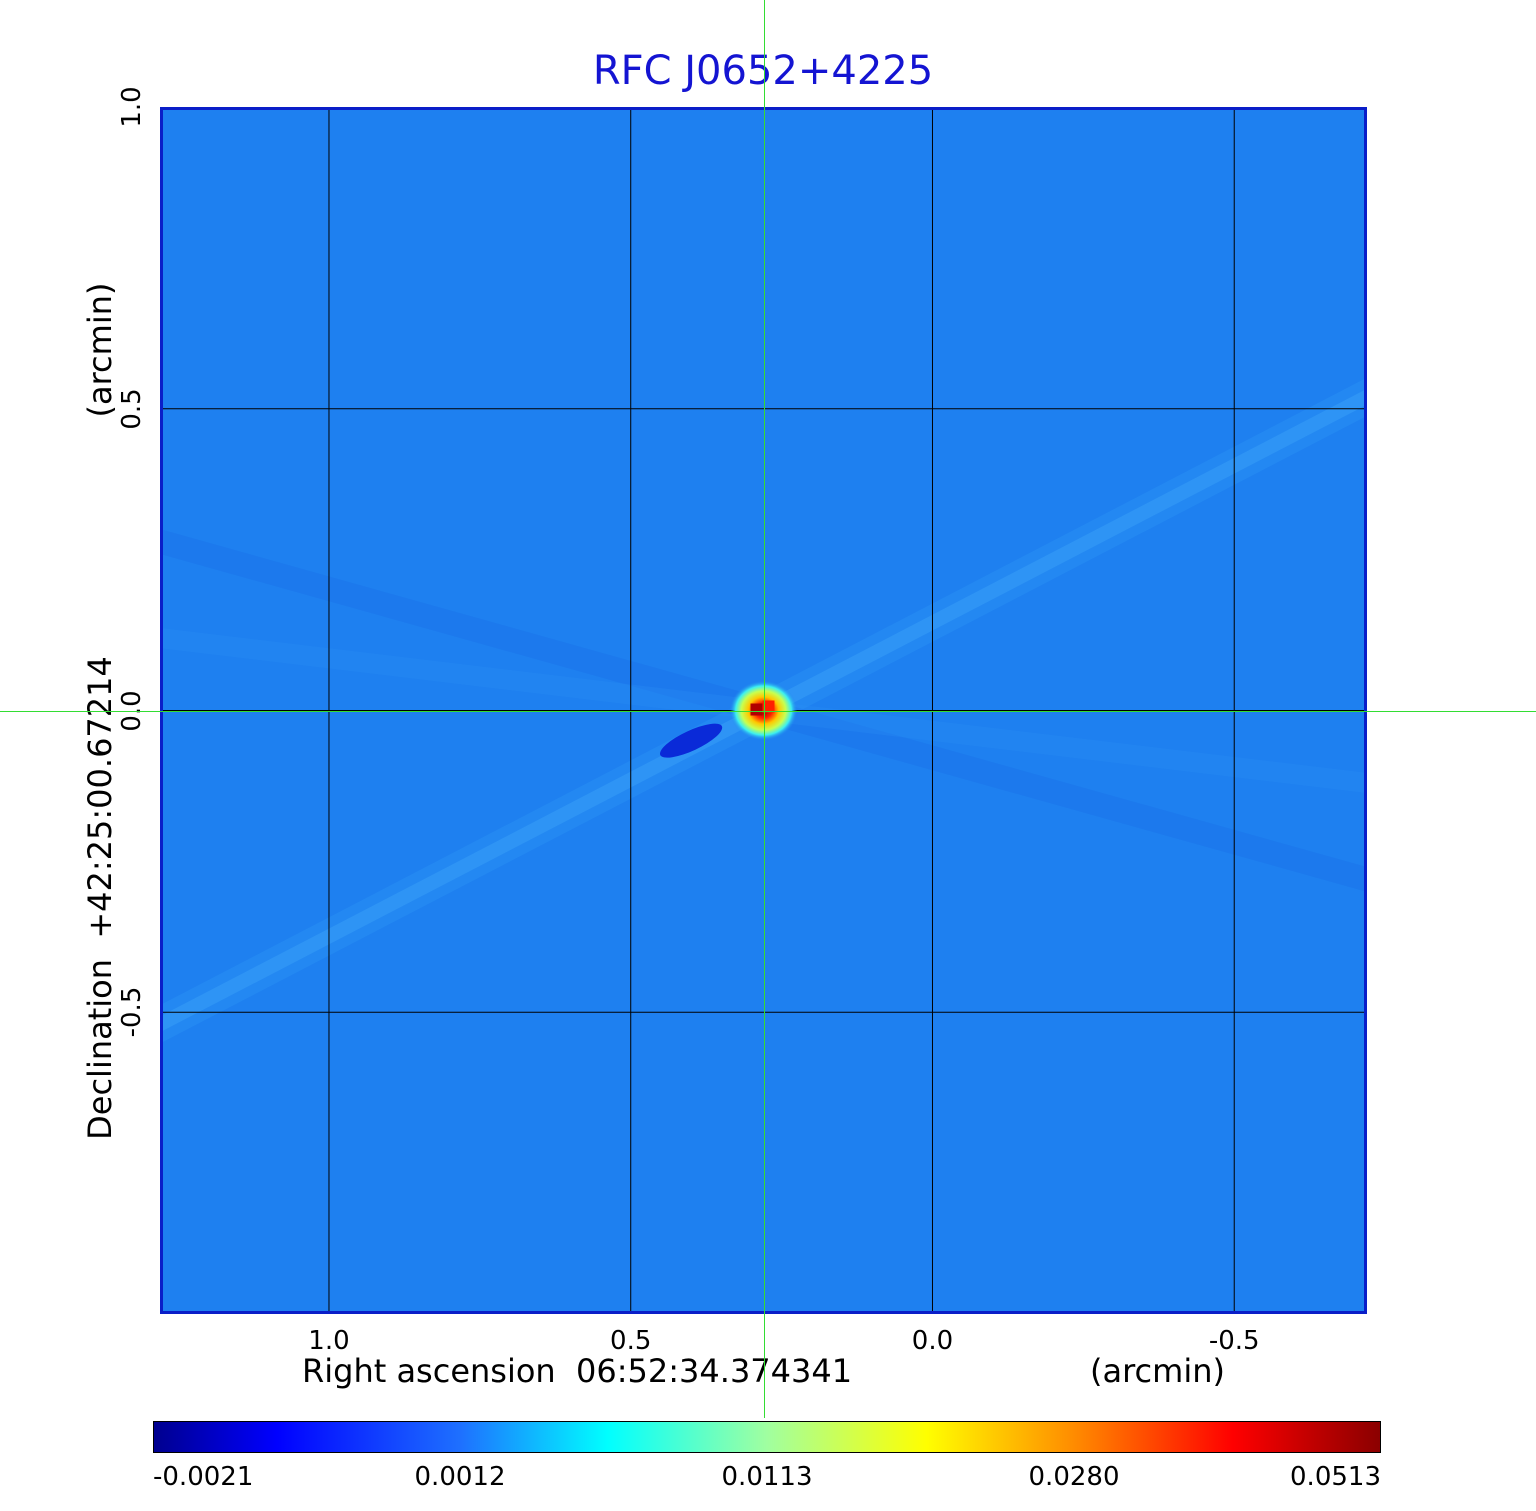  What do you see at coordinates (203, 1477) in the screenshot?
I see `colorbar-tick-label: -0.0021` at bounding box center [203, 1477].